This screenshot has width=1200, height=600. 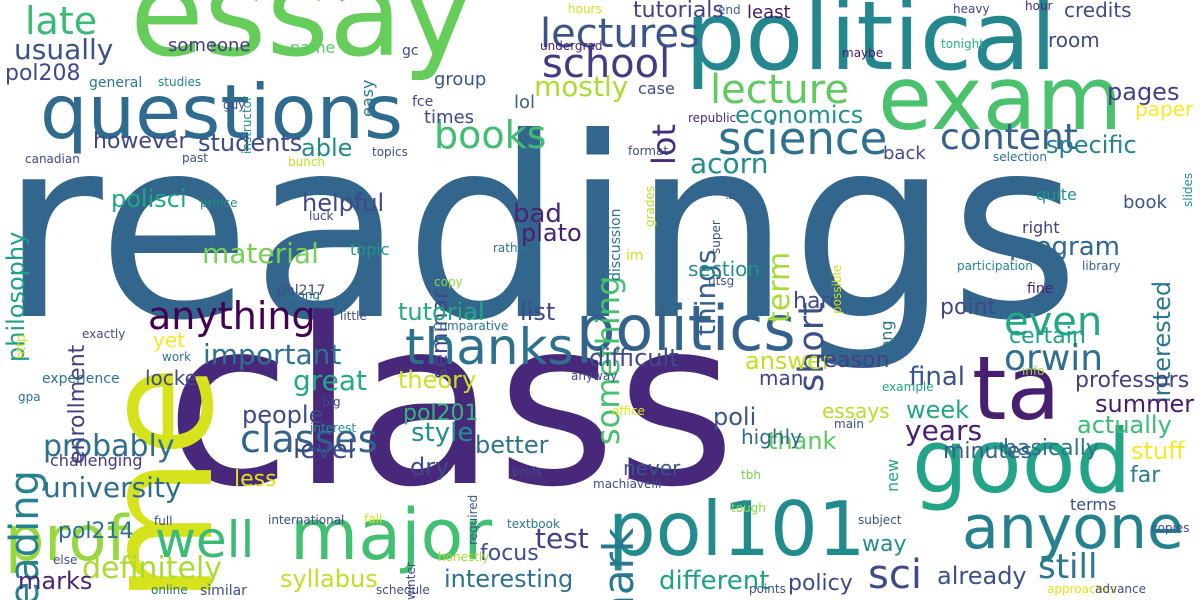 I want to click on cloud-word-back: back, so click(x=904, y=153).